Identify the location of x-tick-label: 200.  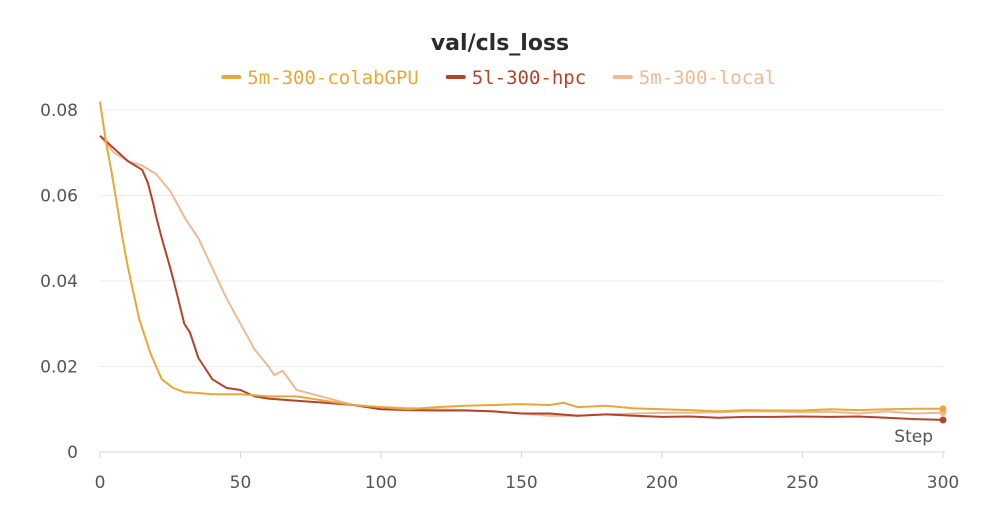
(662, 483).